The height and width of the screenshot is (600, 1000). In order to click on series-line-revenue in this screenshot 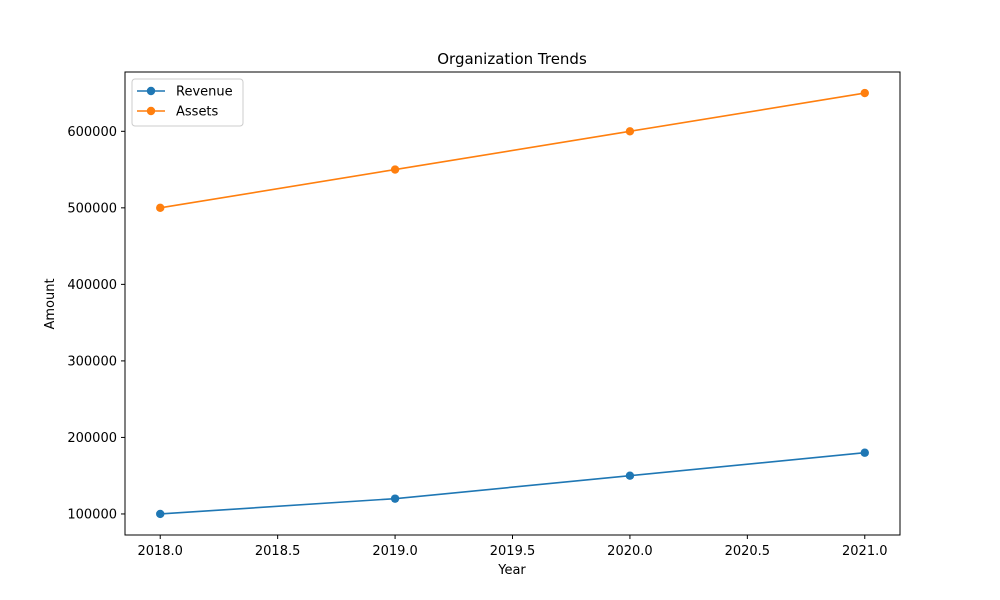, I will do `click(512, 483)`.